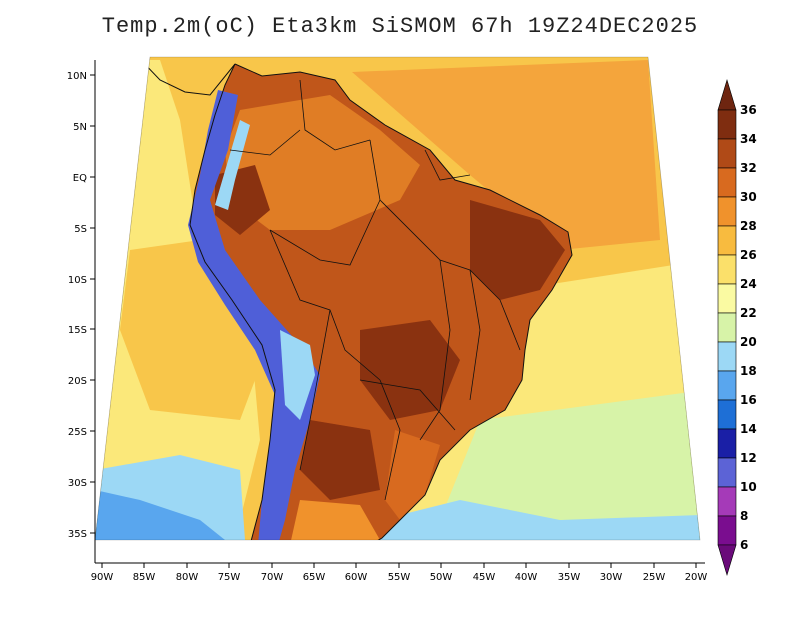 This screenshot has width=800, height=618. What do you see at coordinates (611, 577) in the screenshot?
I see `lon-label-30w: 30W` at bounding box center [611, 577].